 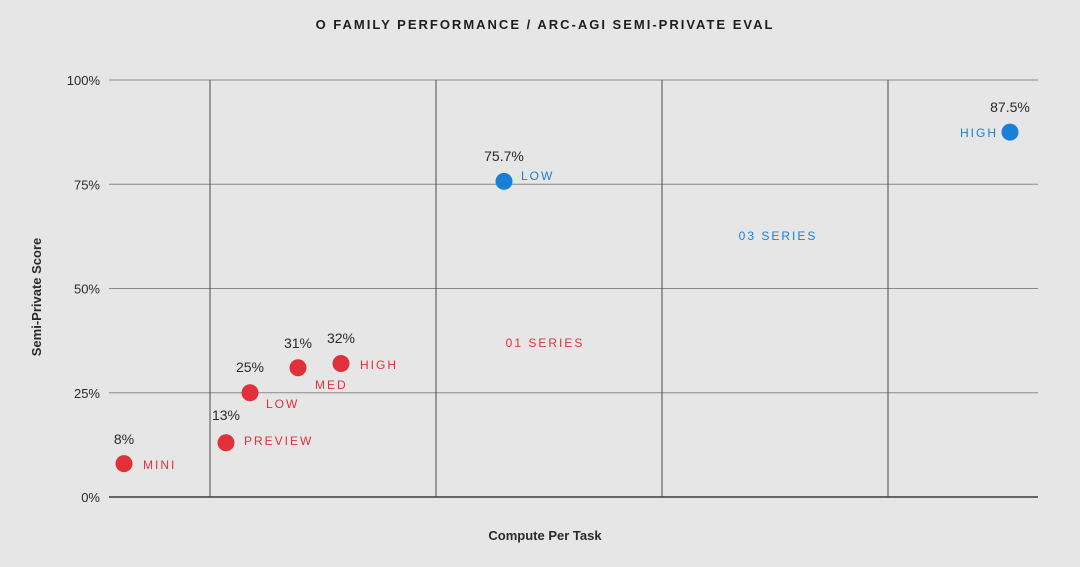 What do you see at coordinates (36, 297) in the screenshot?
I see `y-axis-label: Semi-Private Score` at bounding box center [36, 297].